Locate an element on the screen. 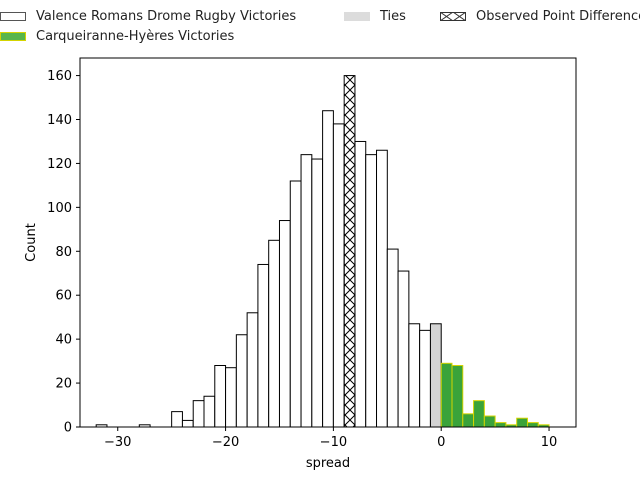 The image size is (640, 480). x-tick-label-1: −20 is located at coordinates (225, 442).